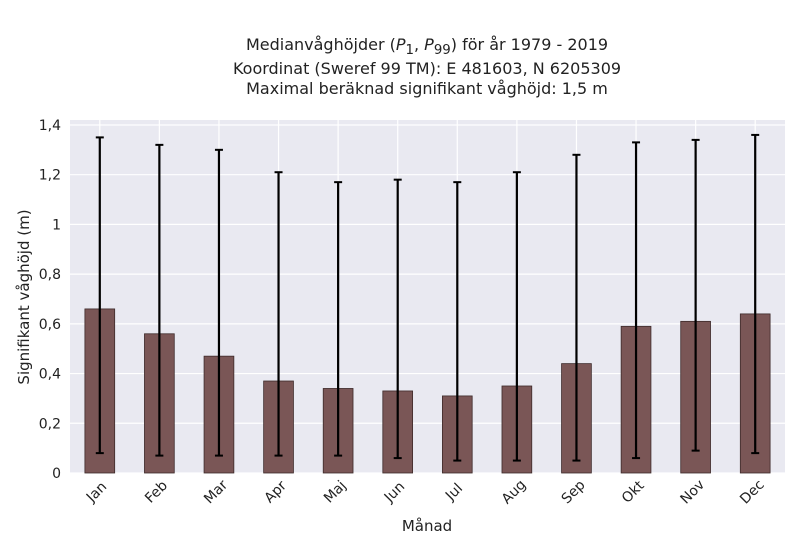 This screenshot has height=550, width=800. What do you see at coordinates (394, 492) in the screenshot?
I see `x-tick-label: Jun` at bounding box center [394, 492].